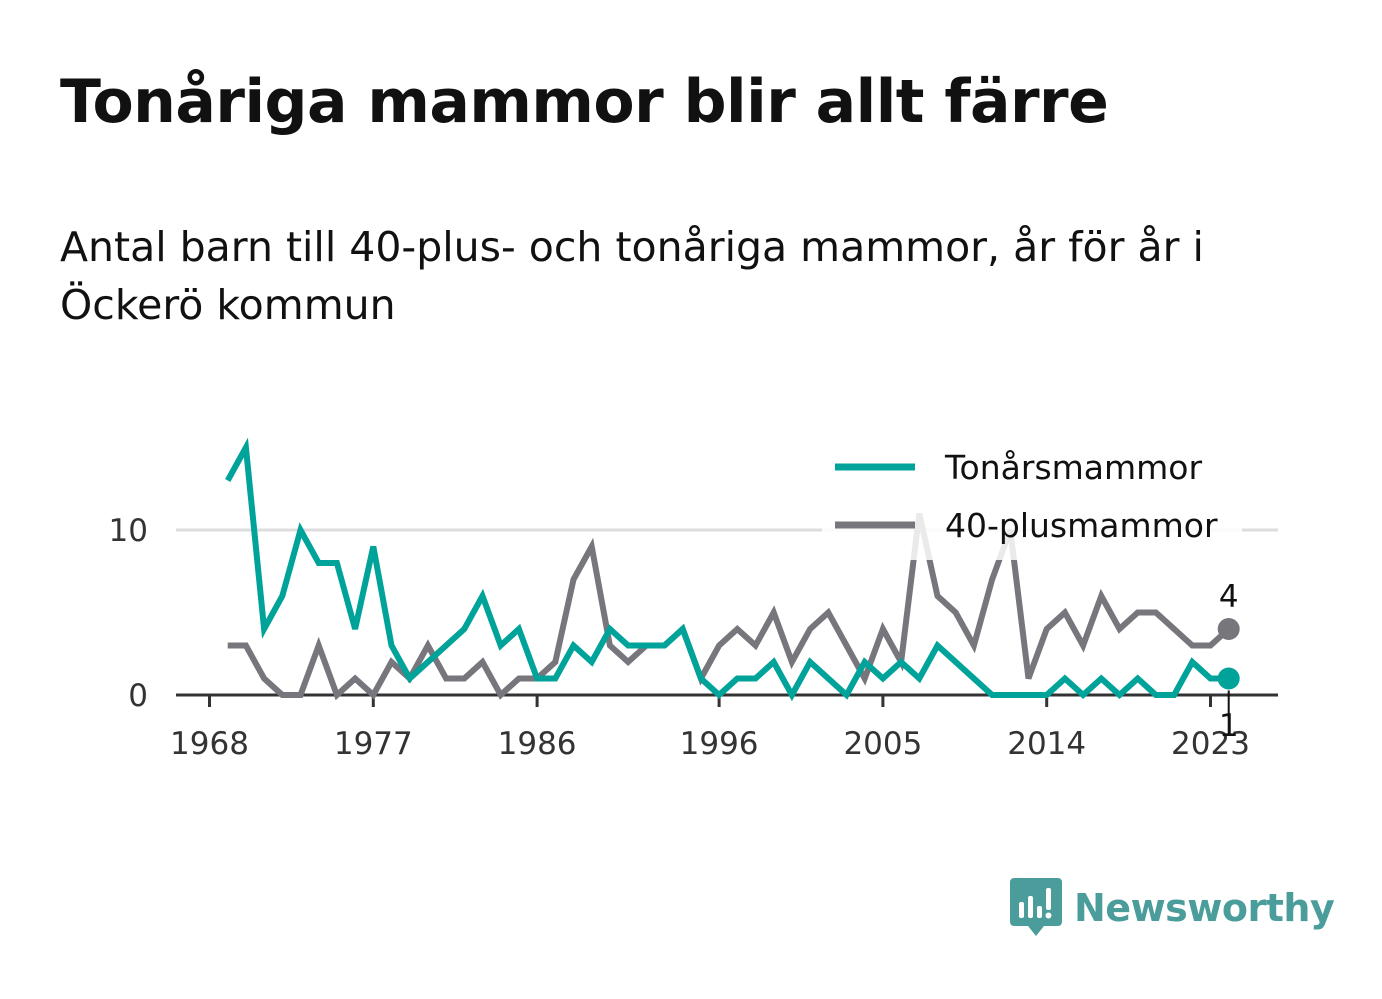  I want to click on x-tick-label: 1986, so click(537, 744).